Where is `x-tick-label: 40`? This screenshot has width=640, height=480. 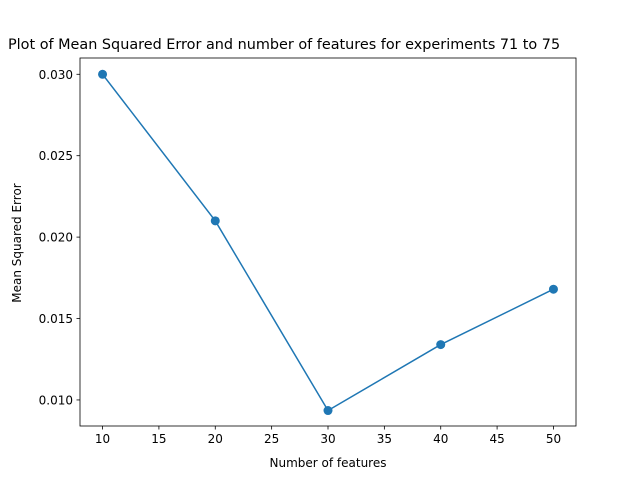 x-tick-label: 40 is located at coordinates (440, 439).